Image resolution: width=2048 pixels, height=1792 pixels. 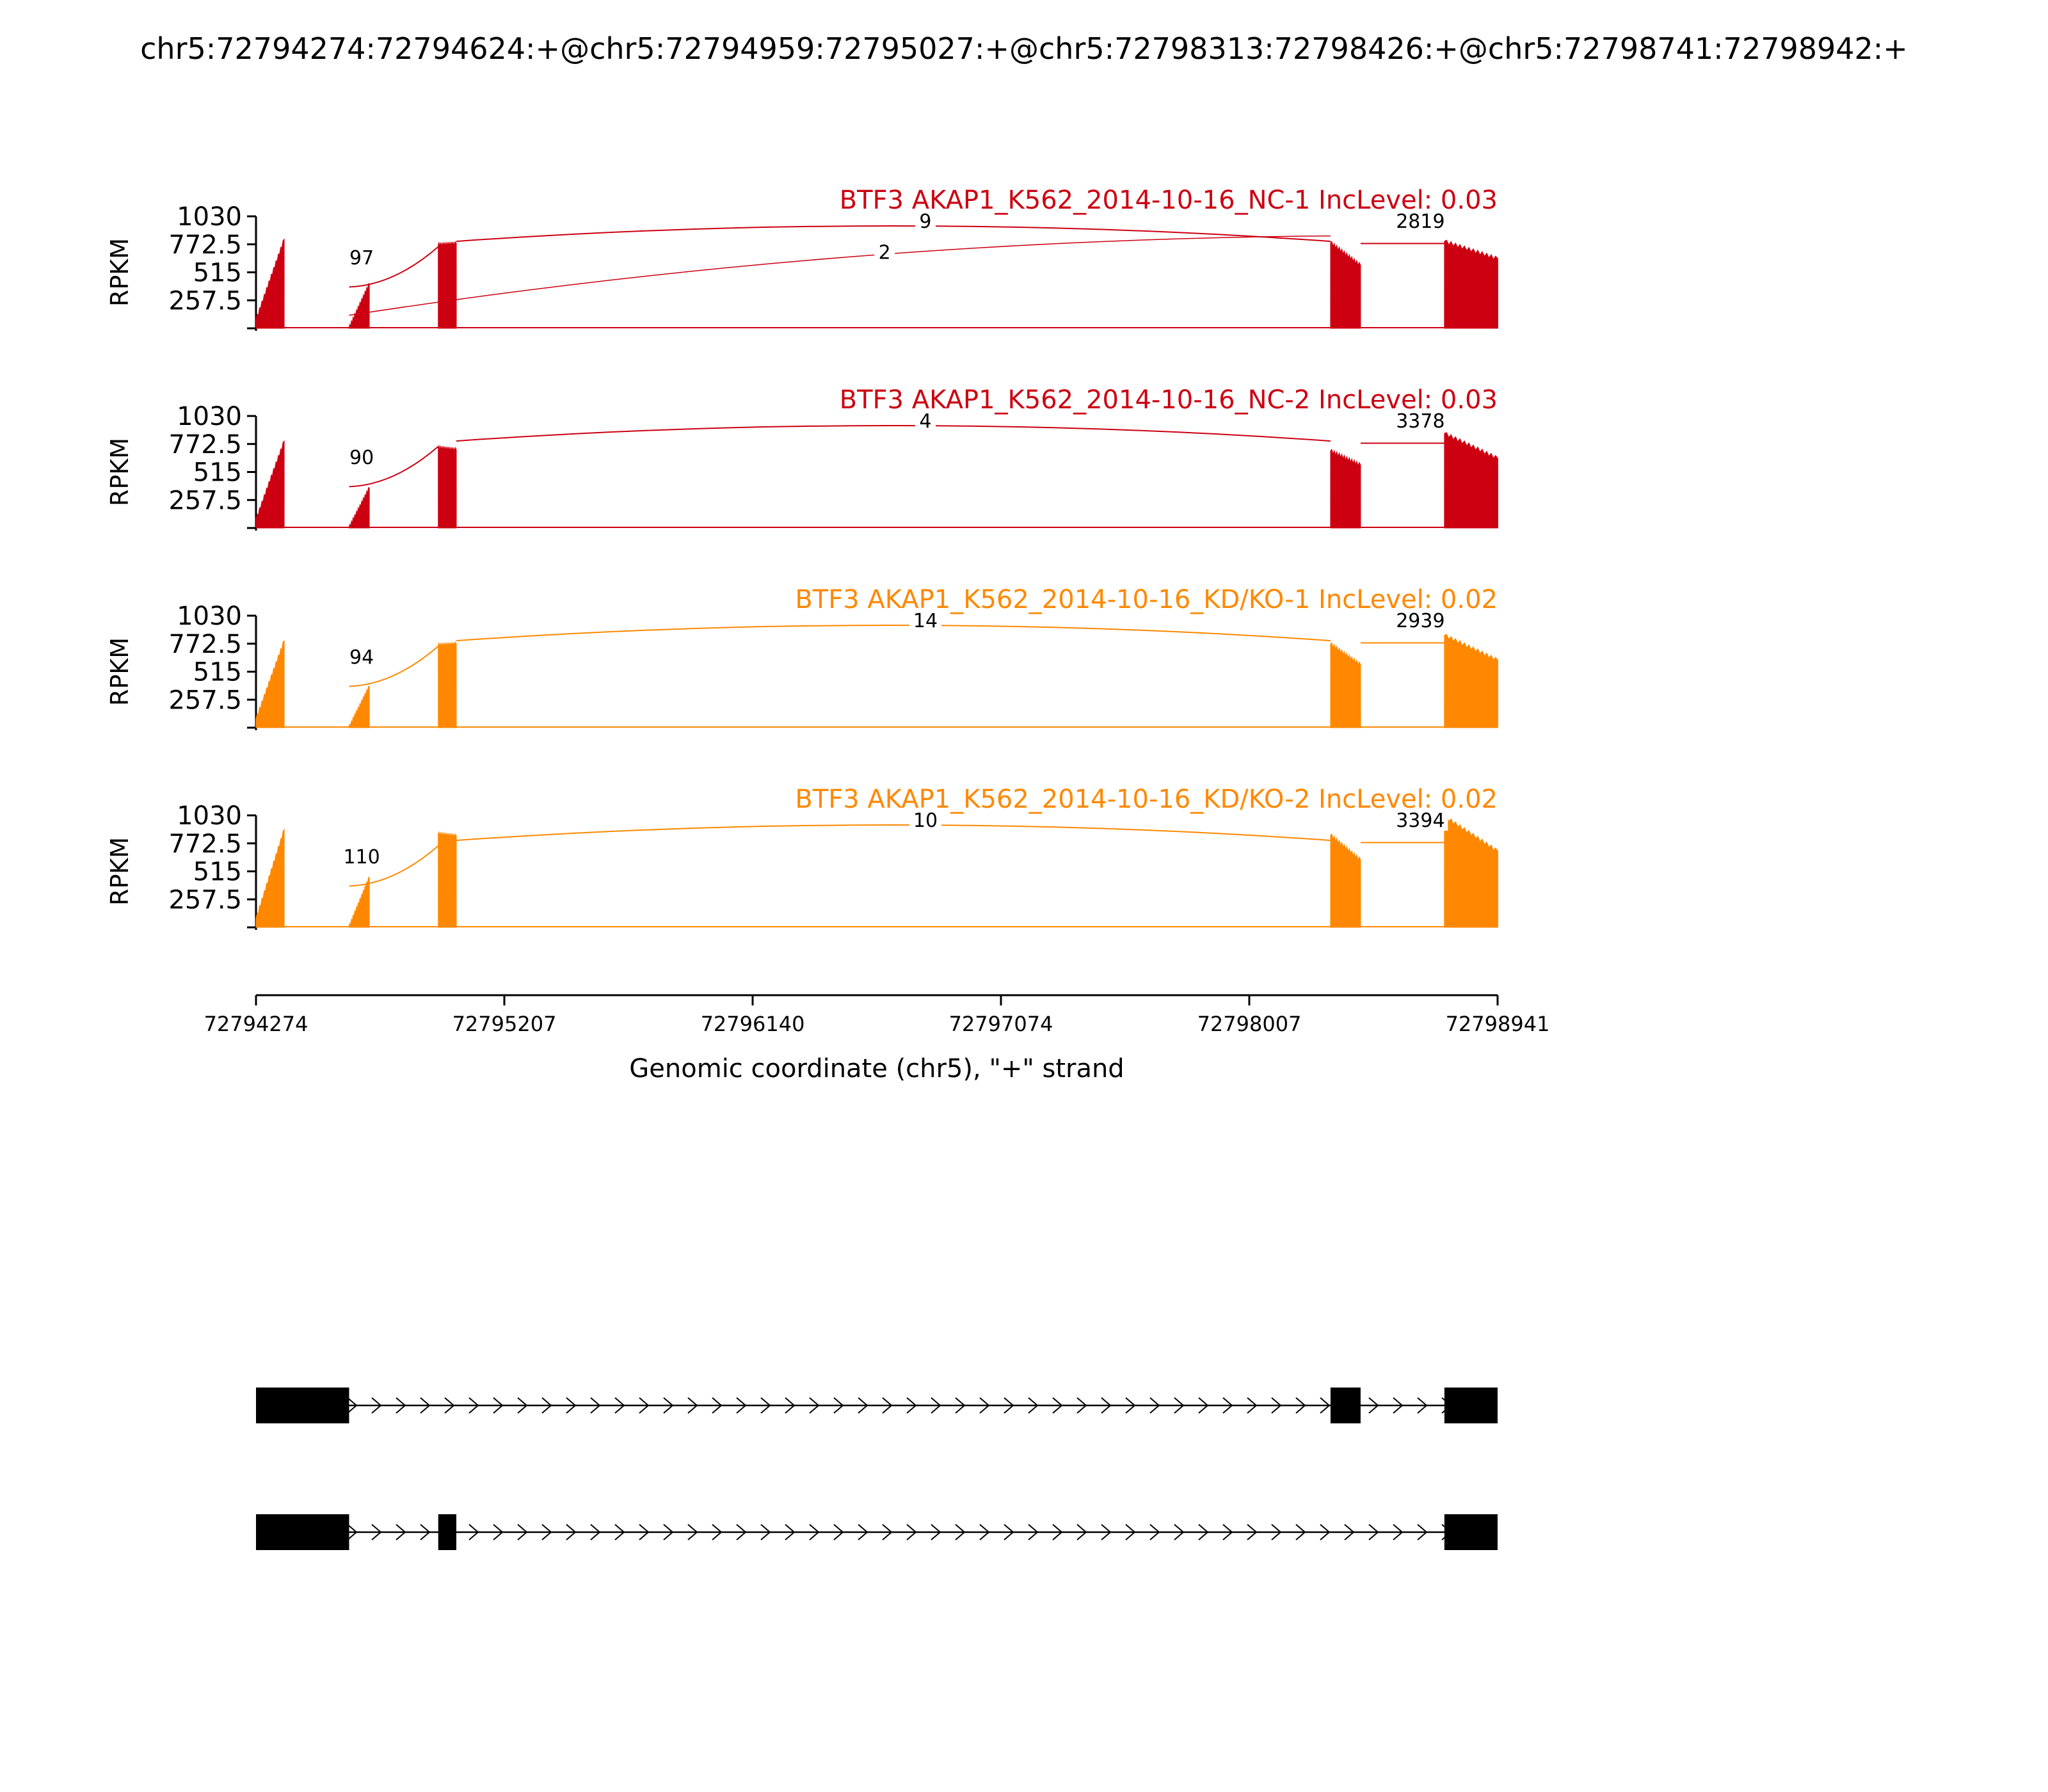 I want to click on junction-label: 2819, so click(x=1420, y=222).